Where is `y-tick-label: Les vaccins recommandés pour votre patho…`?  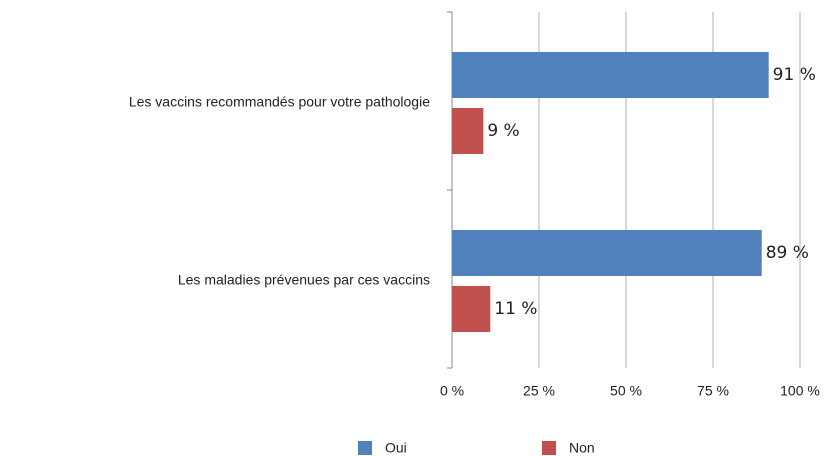 y-tick-label: Les vaccins recommandés pour votre patho… is located at coordinates (279, 102).